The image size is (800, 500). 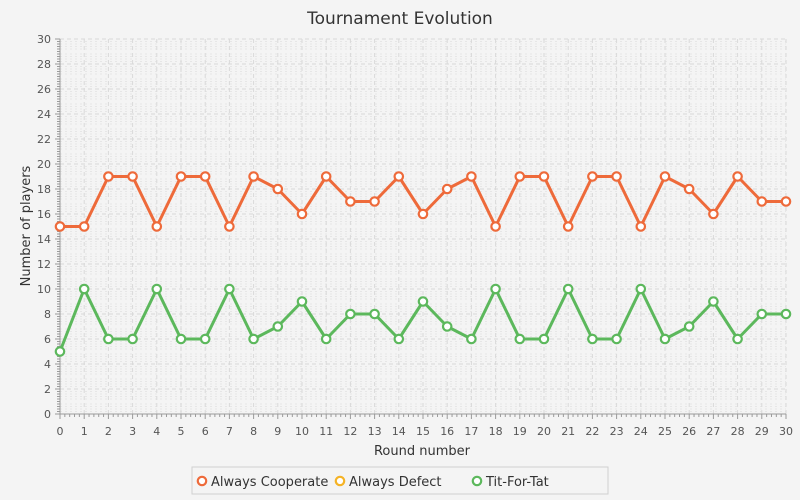 What do you see at coordinates (517, 482) in the screenshot?
I see `legend-label: Tit-For-Tat` at bounding box center [517, 482].